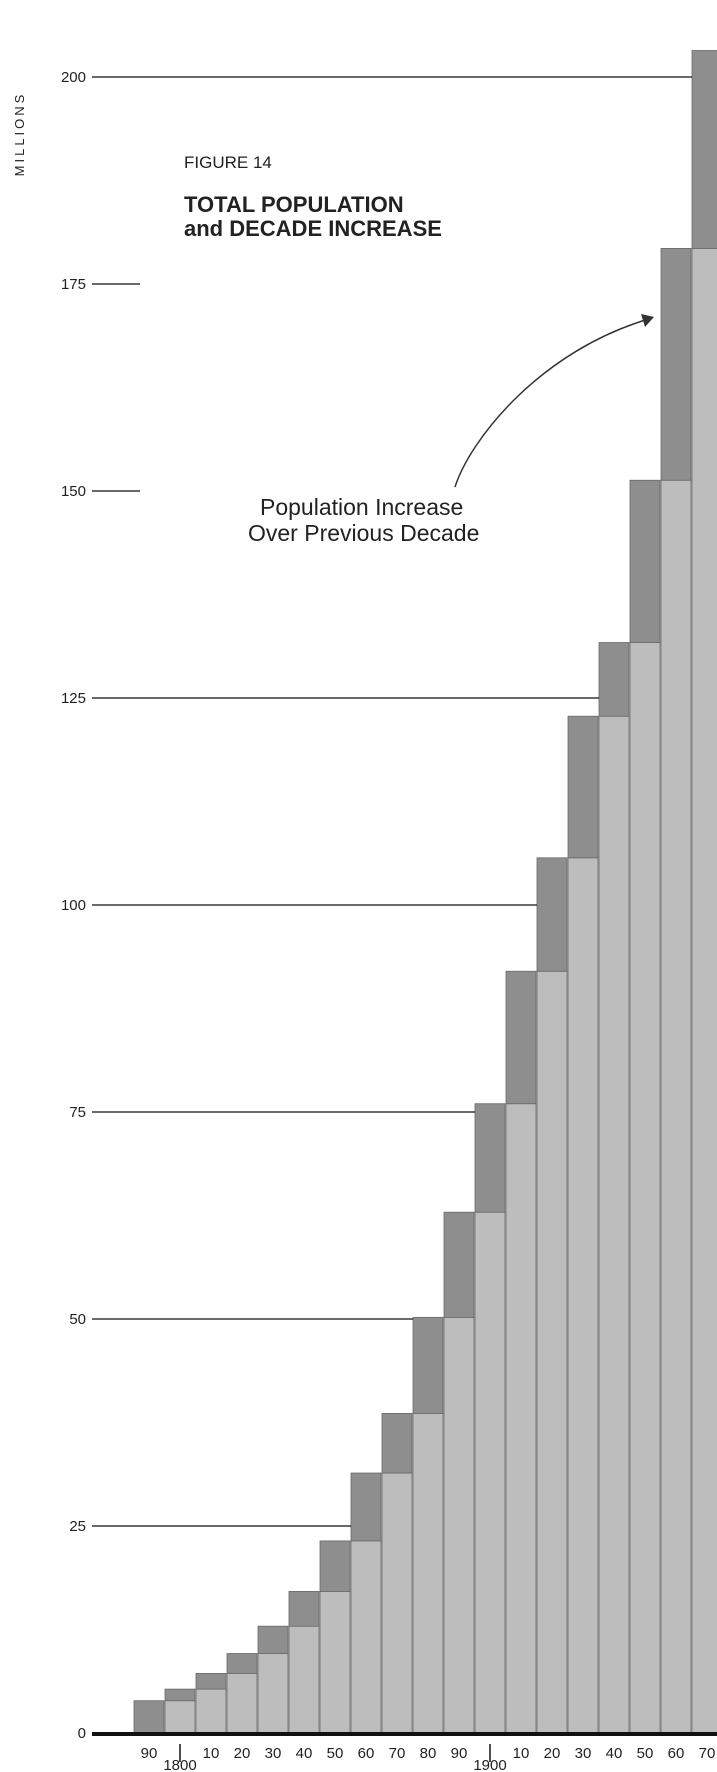 This screenshot has width=717, height=1772. I want to click on century-label-1900: 1900, so click(489, 1764).